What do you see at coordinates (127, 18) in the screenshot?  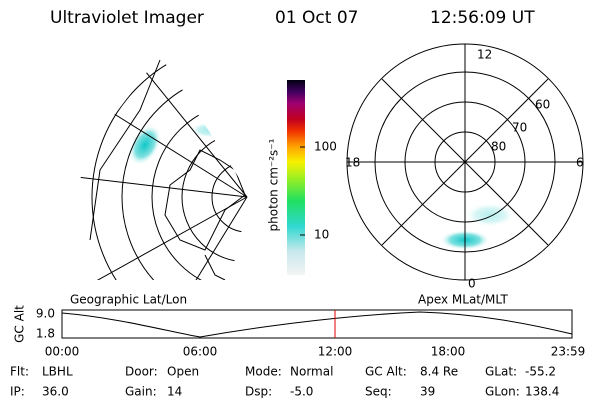 I see `instrument: Ultraviolet Imager` at bounding box center [127, 18].